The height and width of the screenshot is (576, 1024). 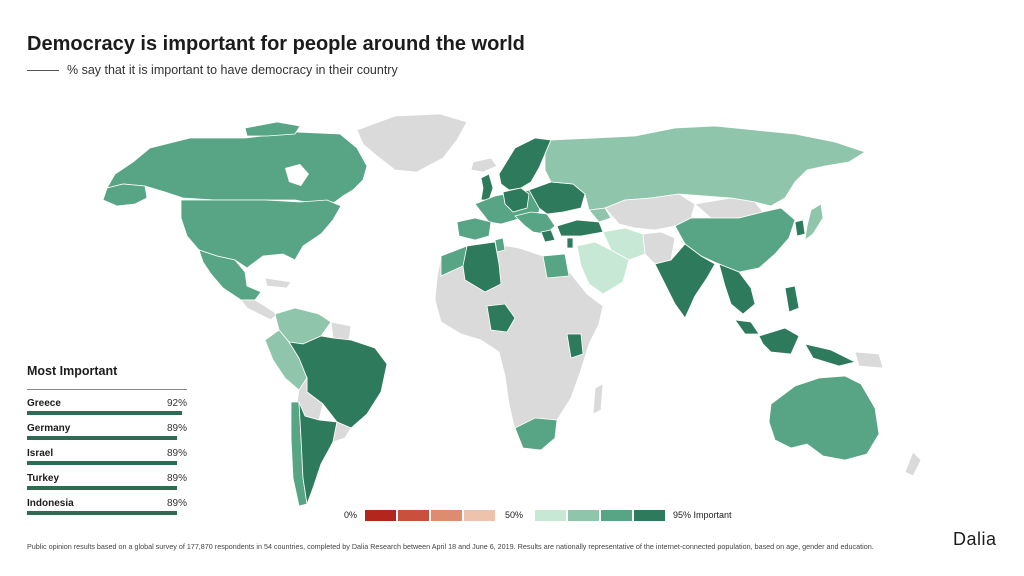 I want to click on region-madagascar, so click(x=598, y=399).